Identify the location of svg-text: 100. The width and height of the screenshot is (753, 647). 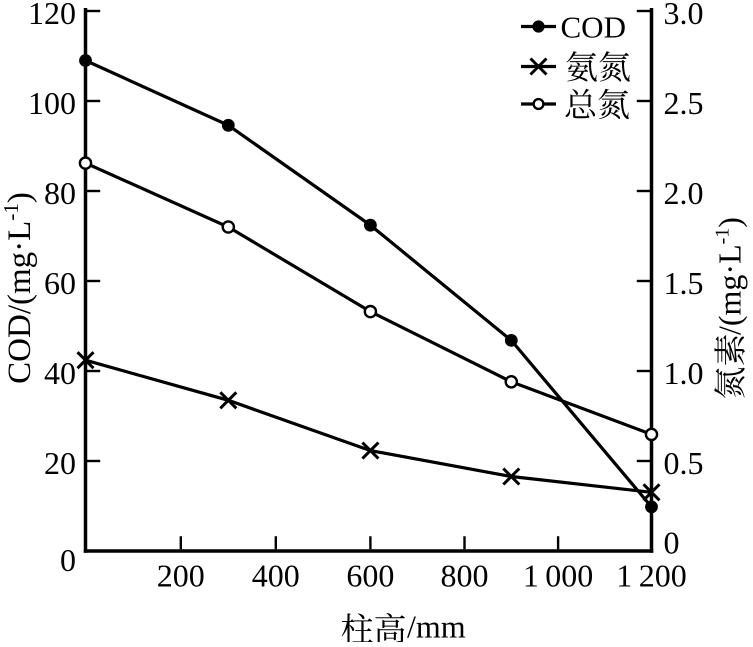
(52, 103).